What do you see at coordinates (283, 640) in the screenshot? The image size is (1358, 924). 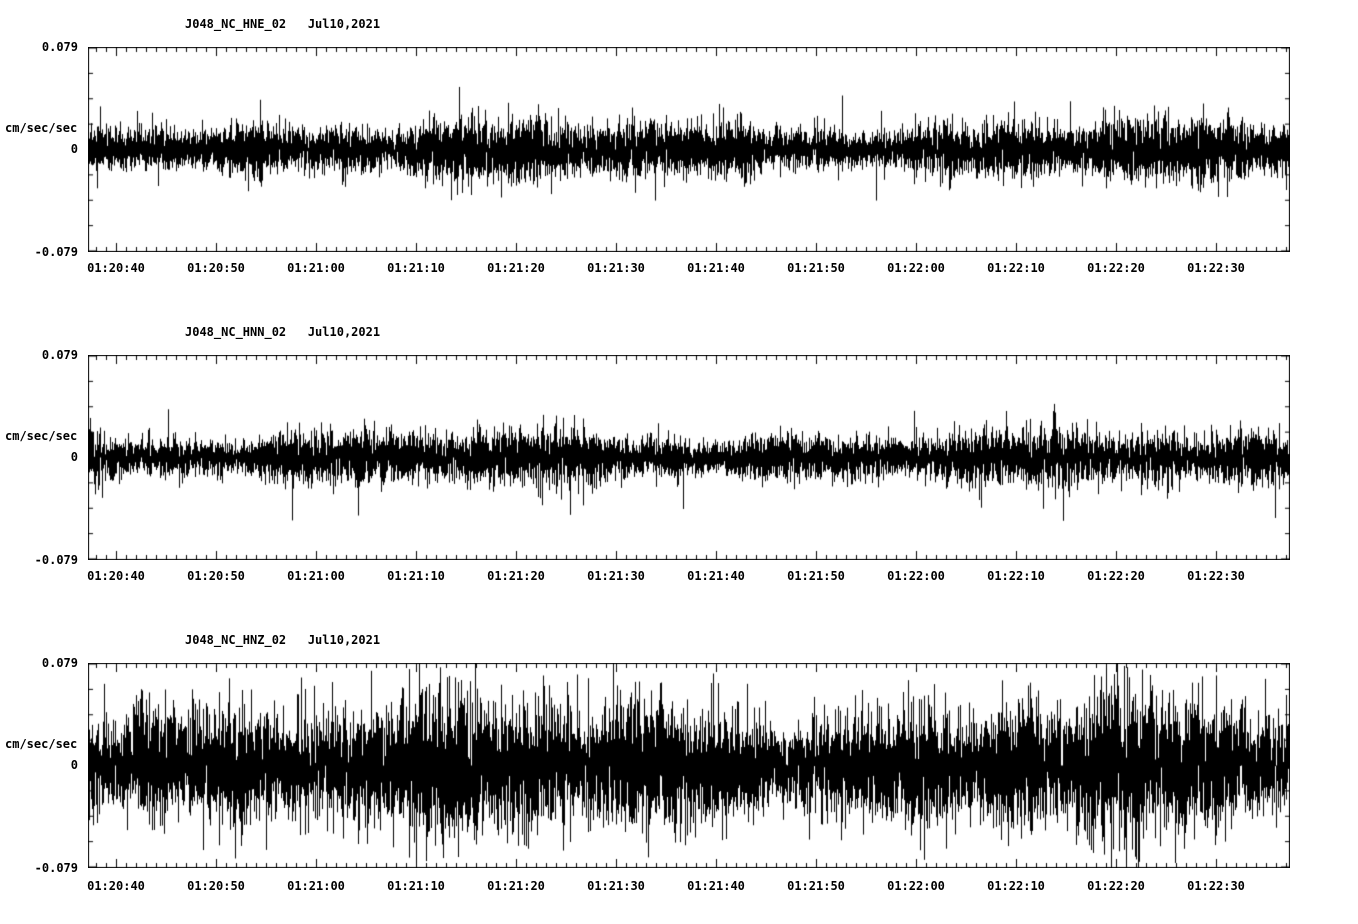 I see `trace-title: J048_NC_HNZ_02 Jul10,2021` at bounding box center [283, 640].